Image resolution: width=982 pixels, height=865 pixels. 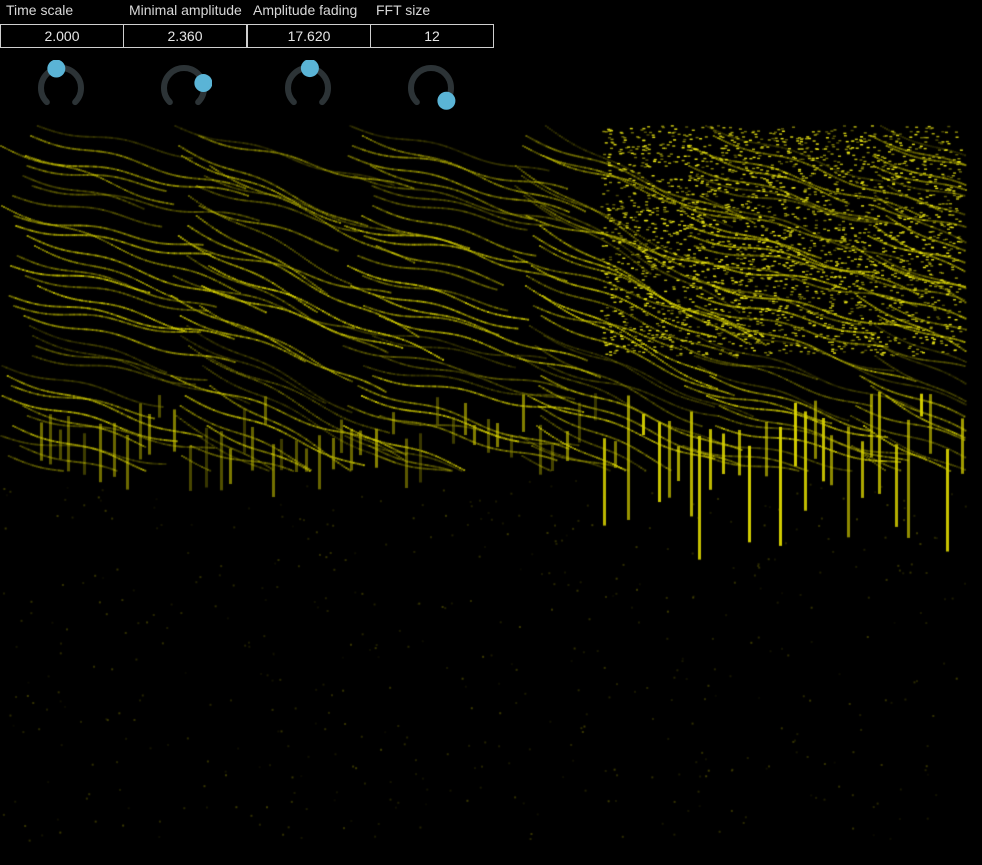 What do you see at coordinates (432, 36) in the screenshot?
I see `fft-size-input` at bounding box center [432, 36].